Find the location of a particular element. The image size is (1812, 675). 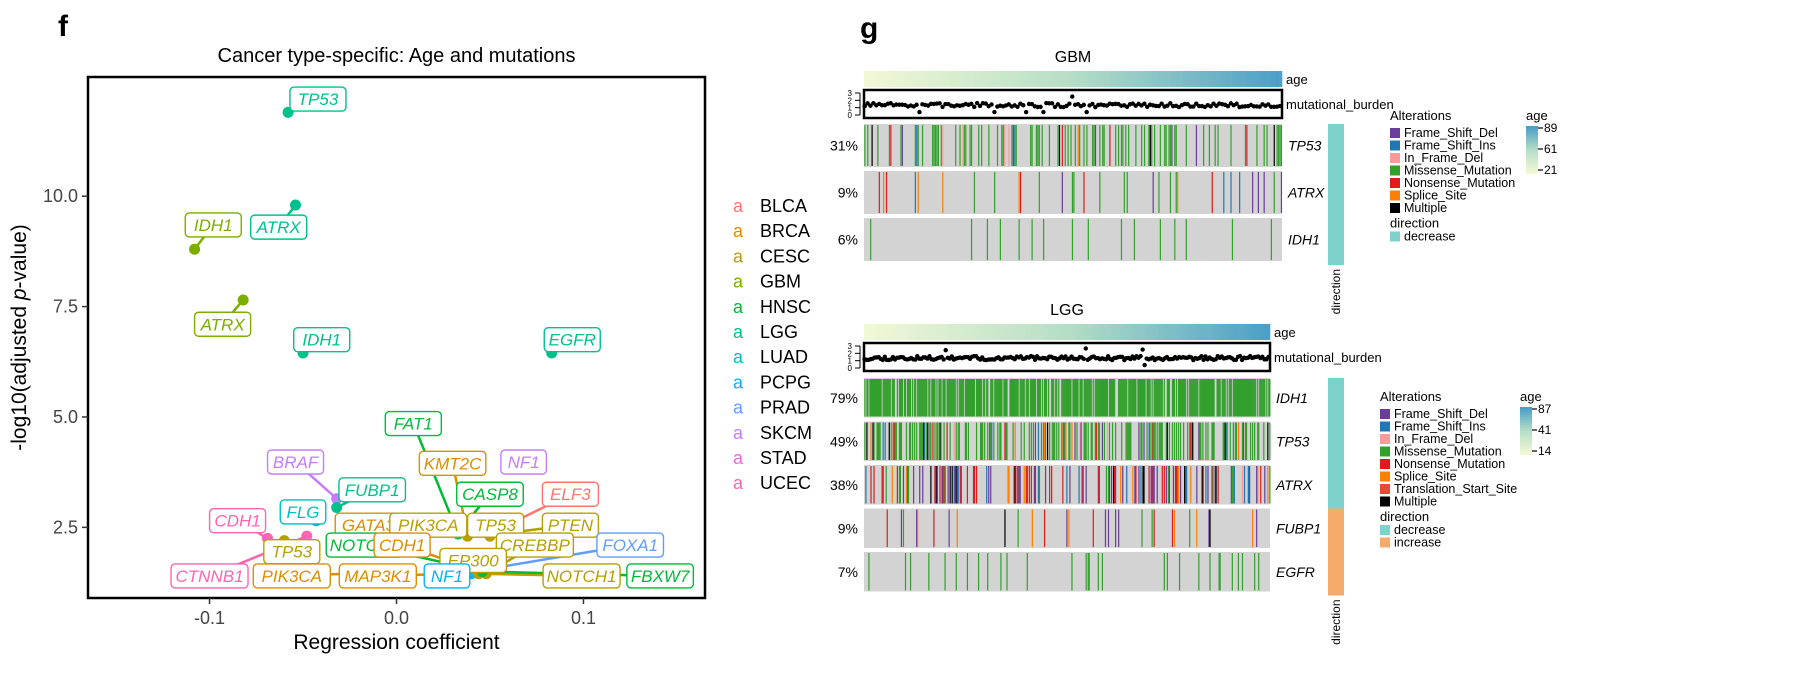

legend-label: LGG is located at coordinates (779, 332).